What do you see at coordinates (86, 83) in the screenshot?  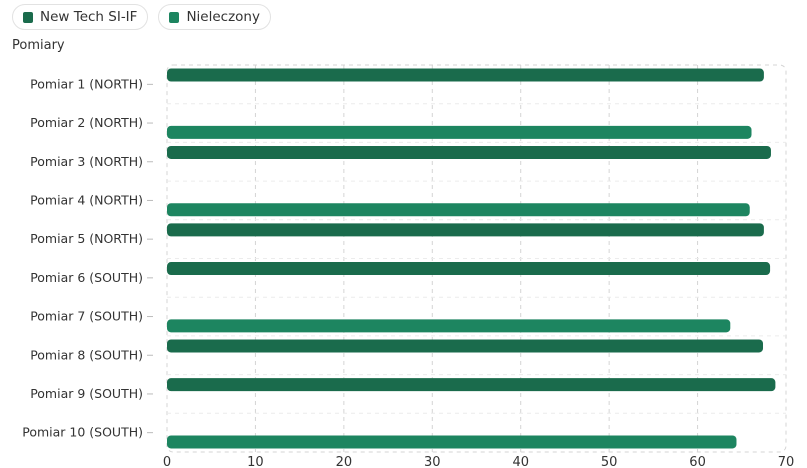 I see `y-tick-label: Pomiar 1 (NORTH)` at bounding box center [86, 83].